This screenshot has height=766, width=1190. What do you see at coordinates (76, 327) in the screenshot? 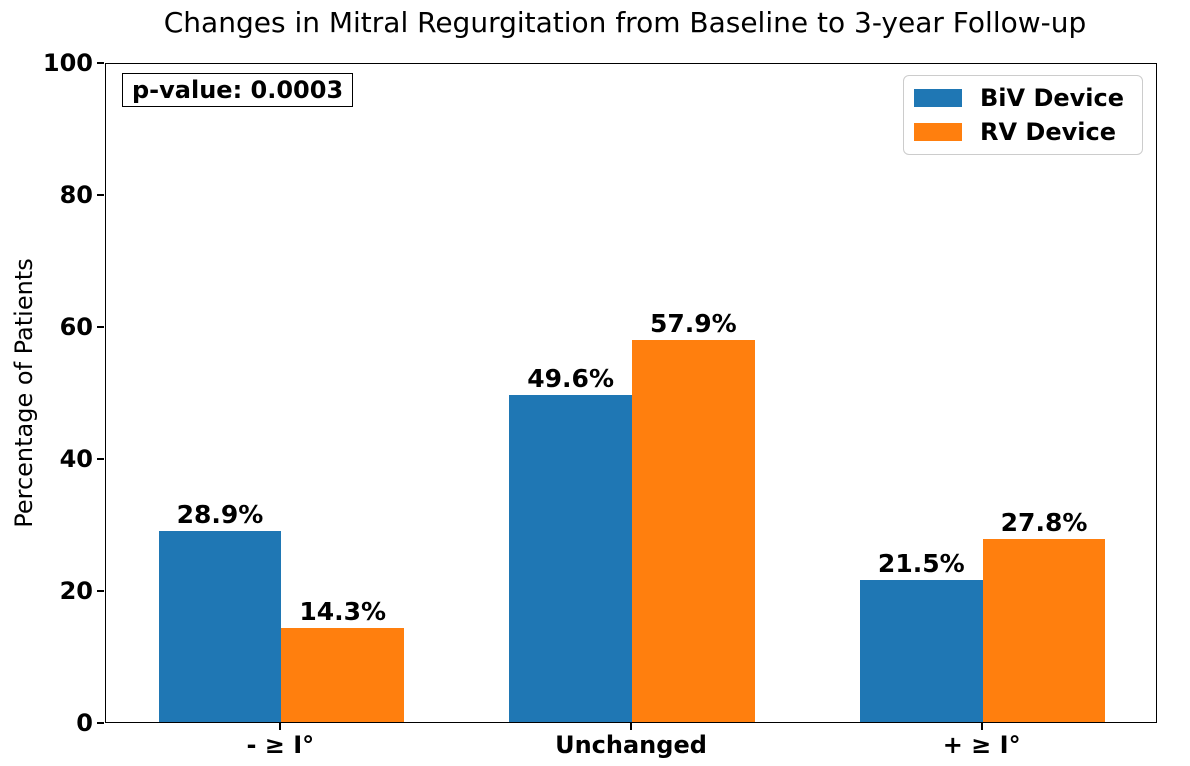
I see `y-tick-label: 60` at bounding box center [76, 327].